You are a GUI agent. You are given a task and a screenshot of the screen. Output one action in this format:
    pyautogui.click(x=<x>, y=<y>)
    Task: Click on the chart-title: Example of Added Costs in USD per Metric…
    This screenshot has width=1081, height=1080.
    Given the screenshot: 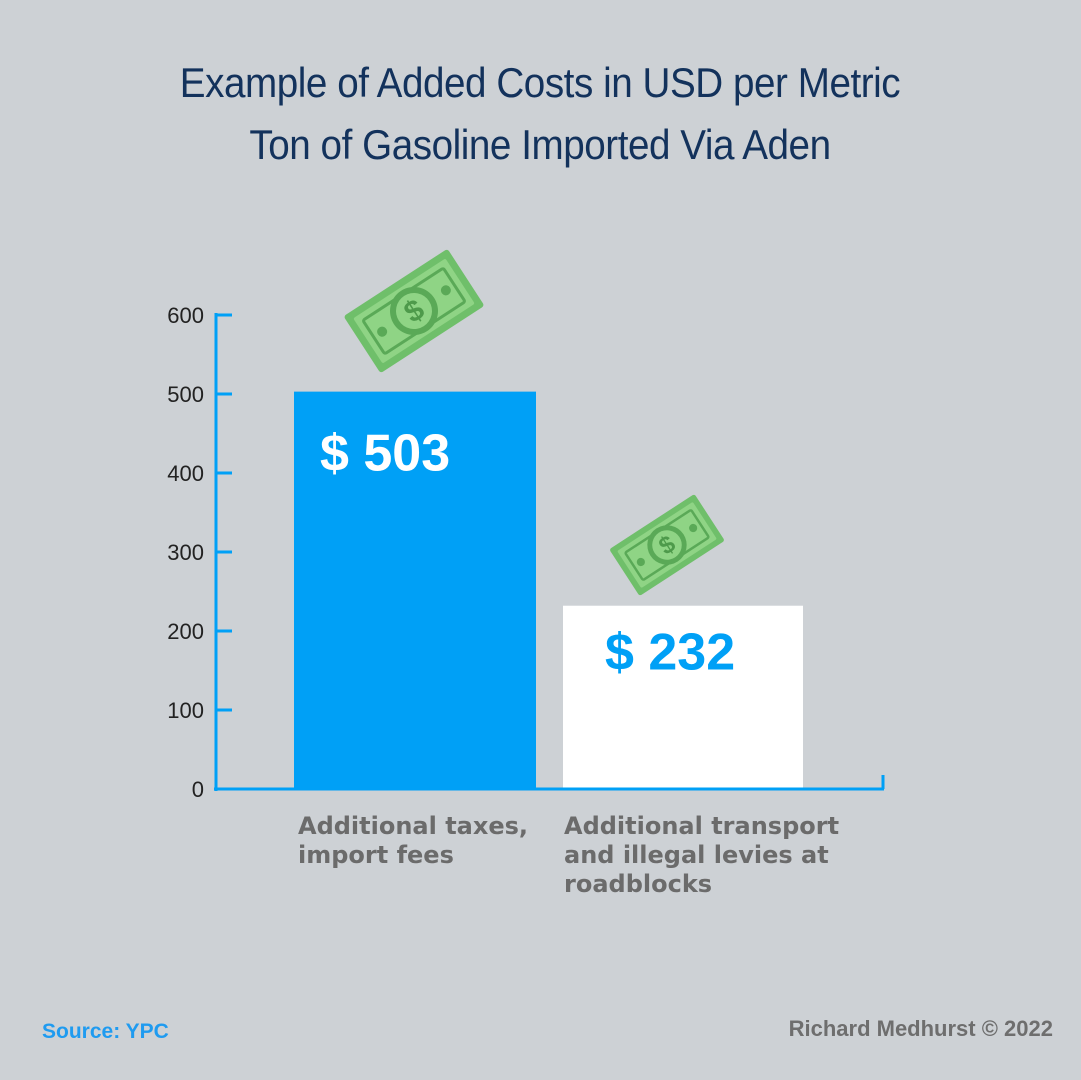 What is the action you would take?
    pyautogui.click(x=539, y=114)
    